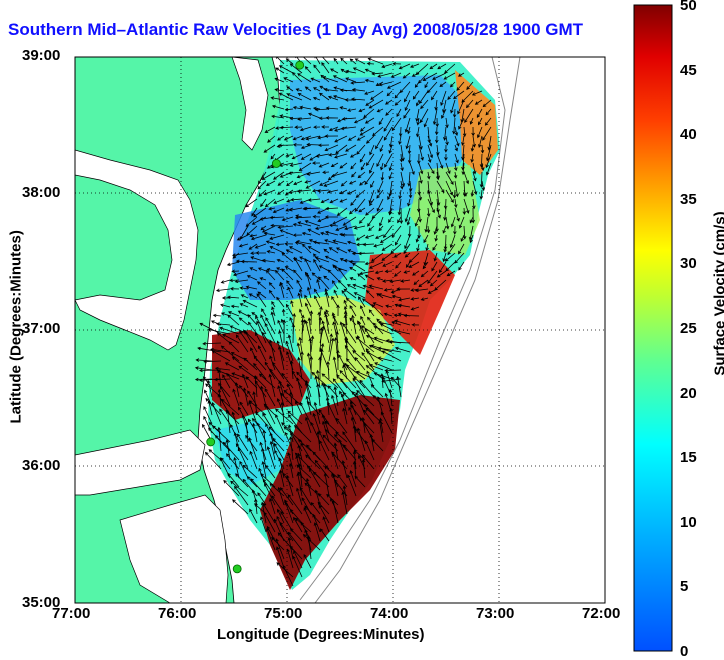  Describe the element at coordinates (389, 613) in the screenshot. I see `x-tick-label: 74:00` at that location.